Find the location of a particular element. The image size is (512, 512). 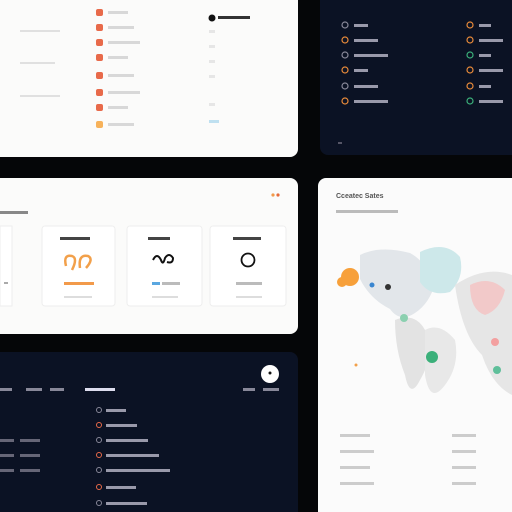

map-title: Cceatec Sates is located at coordinates (360, 196).